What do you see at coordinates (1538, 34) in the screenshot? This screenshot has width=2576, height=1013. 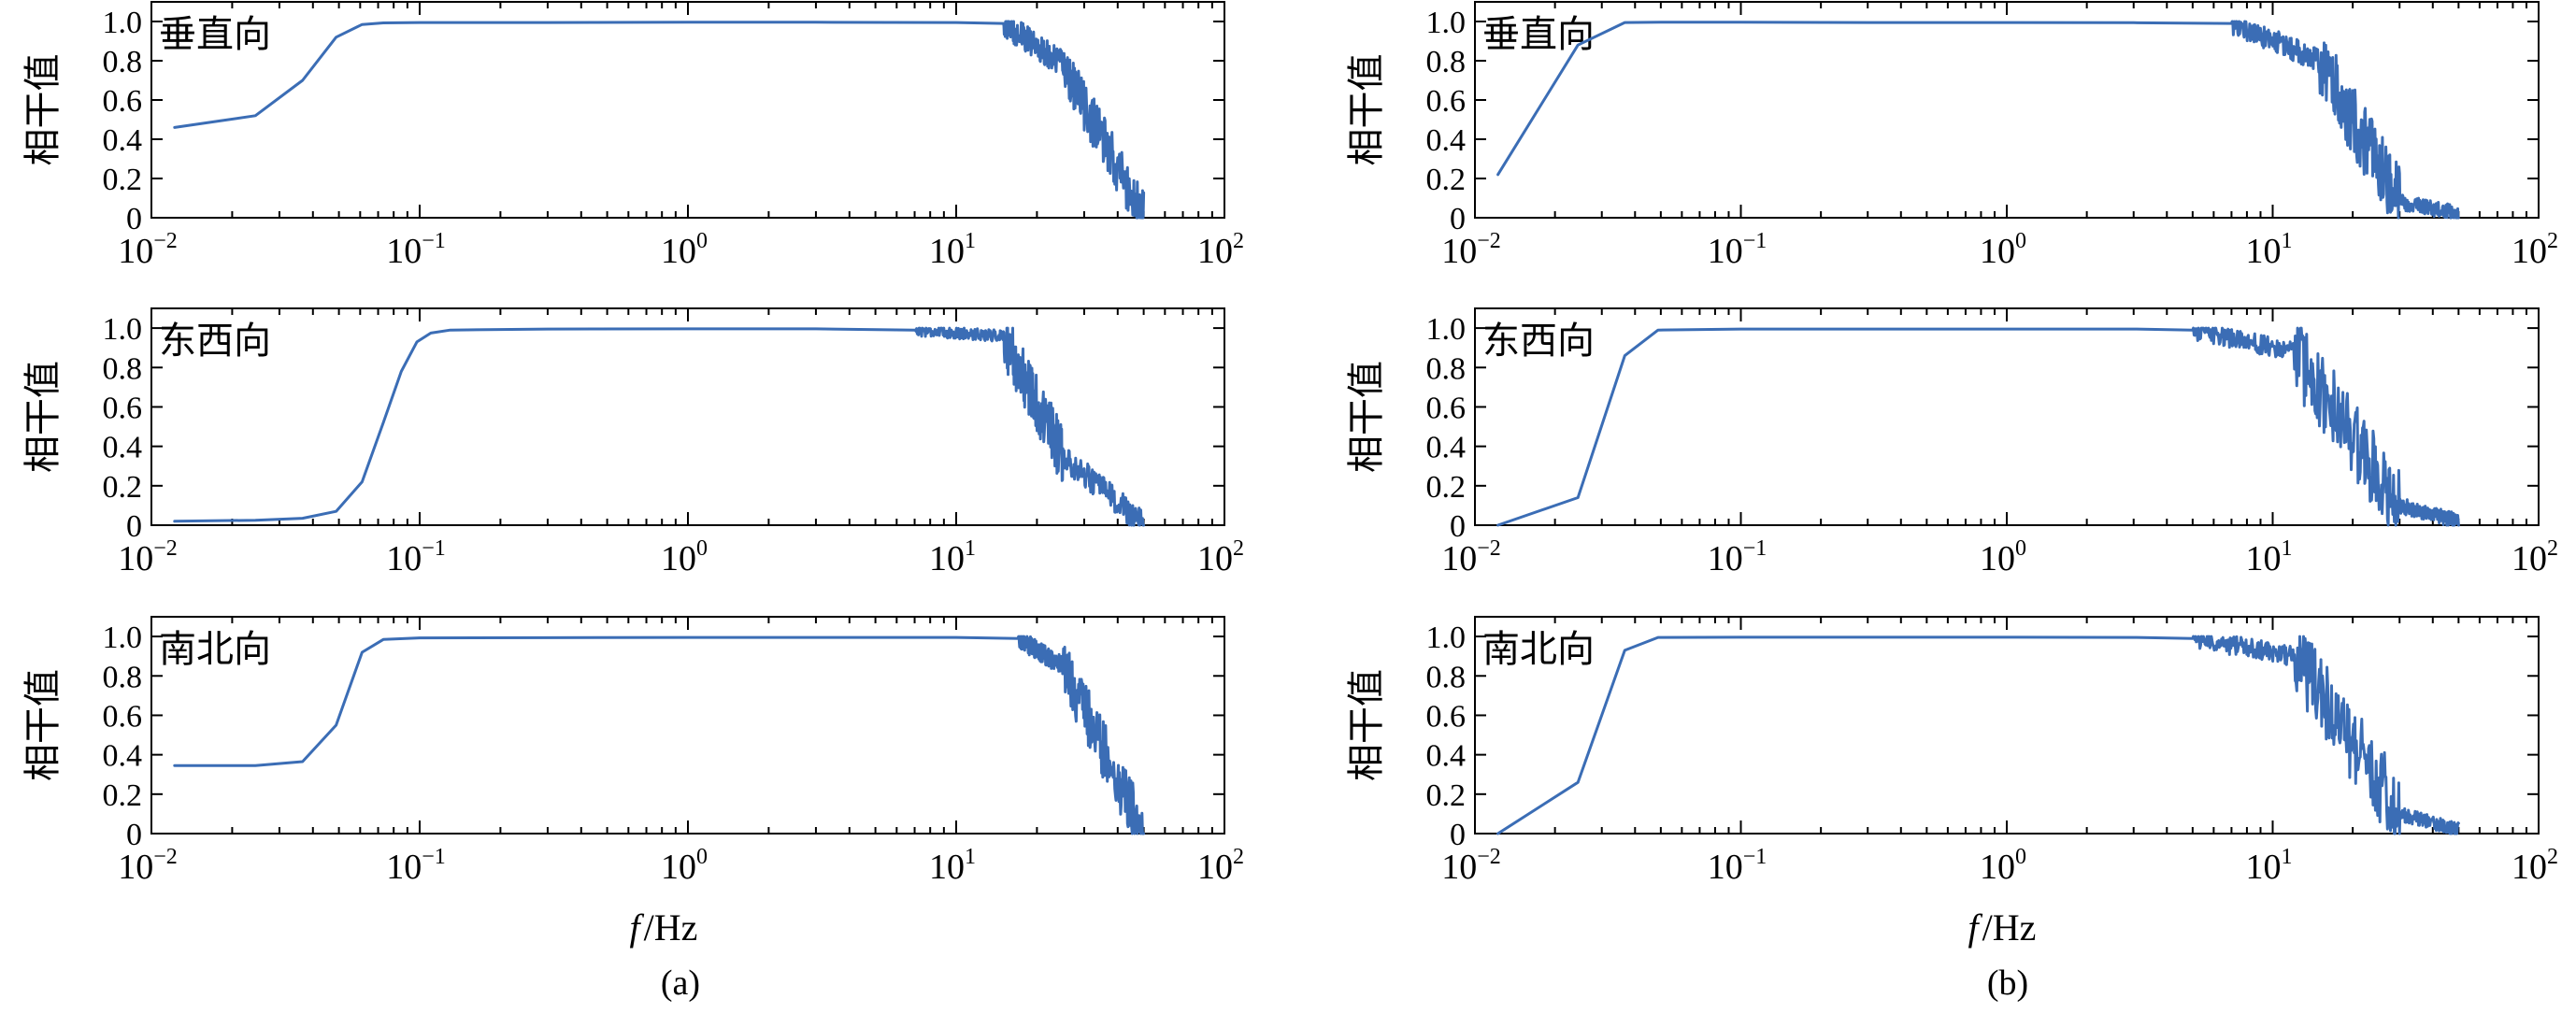 I see `direction-label: 垂直向` at bounding box center [1538, 34].